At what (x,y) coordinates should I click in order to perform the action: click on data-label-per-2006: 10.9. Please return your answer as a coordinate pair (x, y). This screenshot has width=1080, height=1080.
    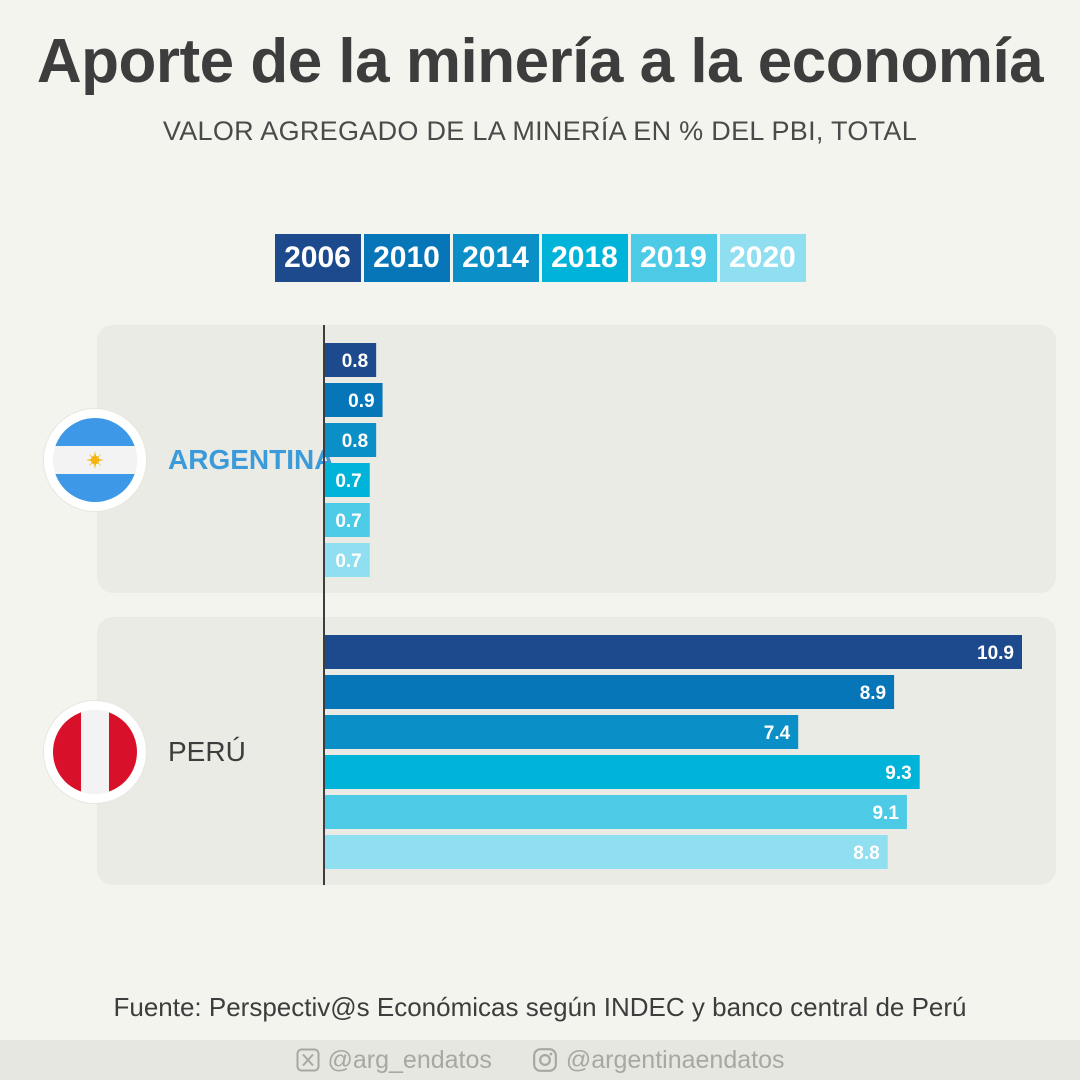
    Looking at the image, I should click on (995, 653).